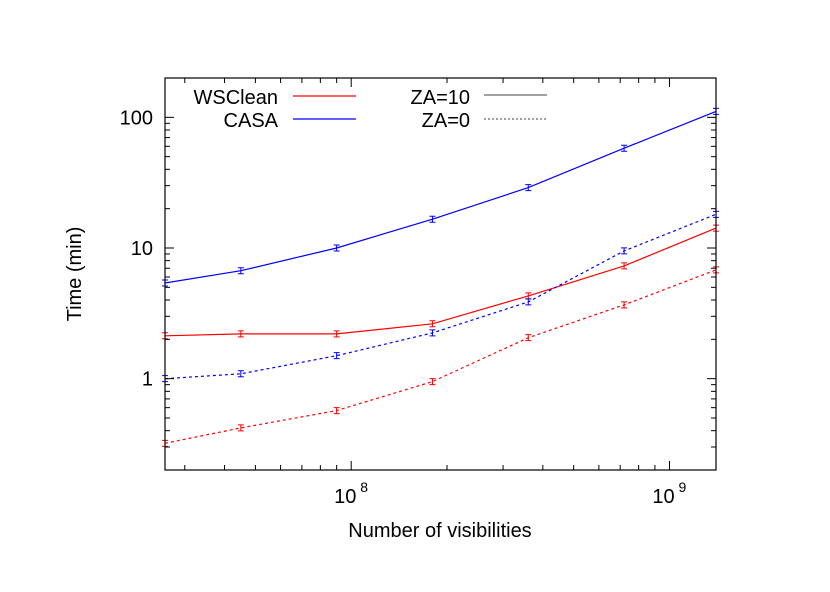 The image size is (830, 592). What do you see at coordinates (446, 121) in the screenshot?
I see `legend-label-za0: ZA=0` at bounding box center [446, 121].